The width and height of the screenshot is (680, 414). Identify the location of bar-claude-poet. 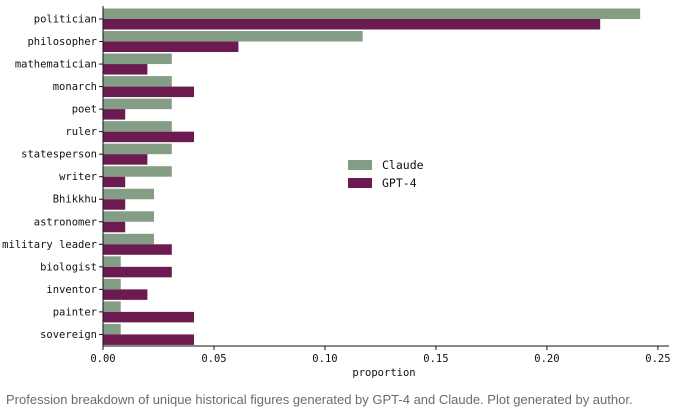
(137, 104).